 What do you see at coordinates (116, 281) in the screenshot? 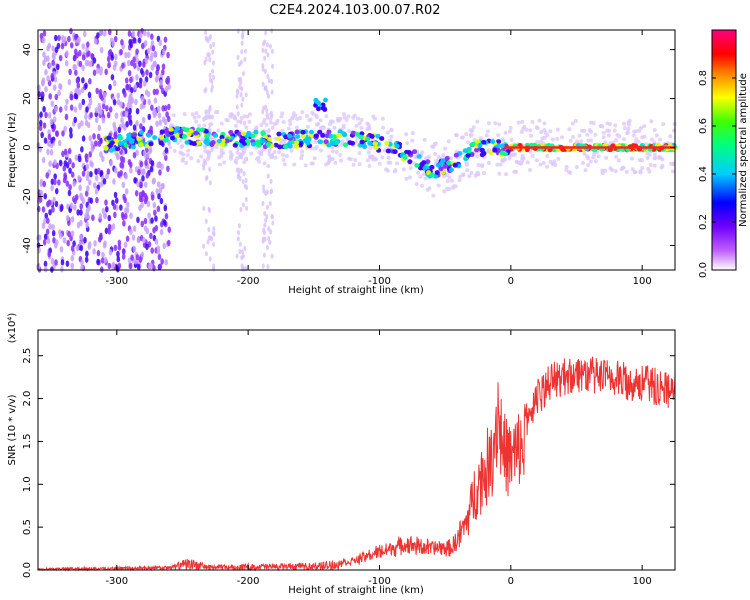
I see `x-tick-label: -300` at bounding box center [116, 281].